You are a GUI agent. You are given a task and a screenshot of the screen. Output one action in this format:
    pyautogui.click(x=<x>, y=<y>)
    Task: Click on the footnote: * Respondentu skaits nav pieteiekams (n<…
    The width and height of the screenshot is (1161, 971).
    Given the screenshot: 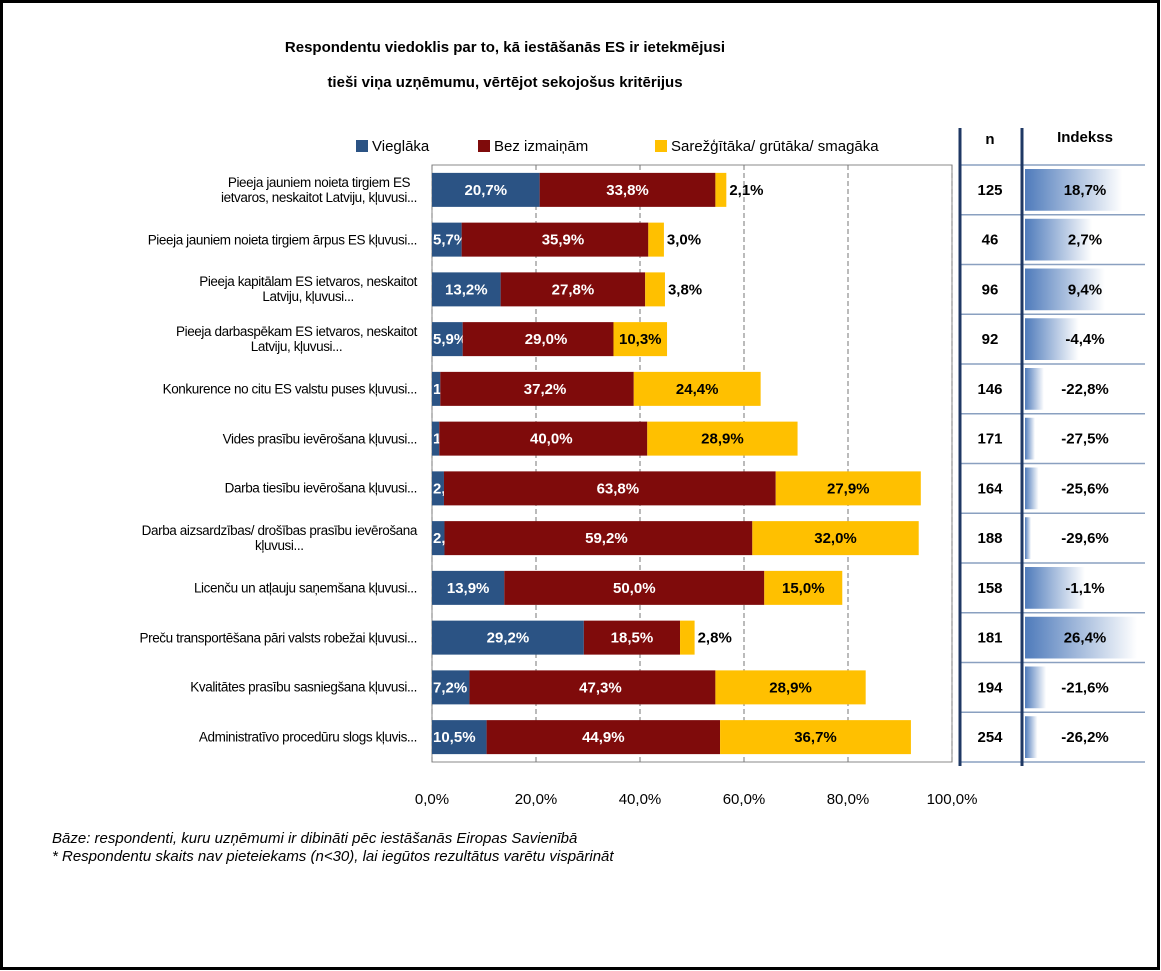 What is the action you would take?
    pyautogui.click(x=333, y=856)
    